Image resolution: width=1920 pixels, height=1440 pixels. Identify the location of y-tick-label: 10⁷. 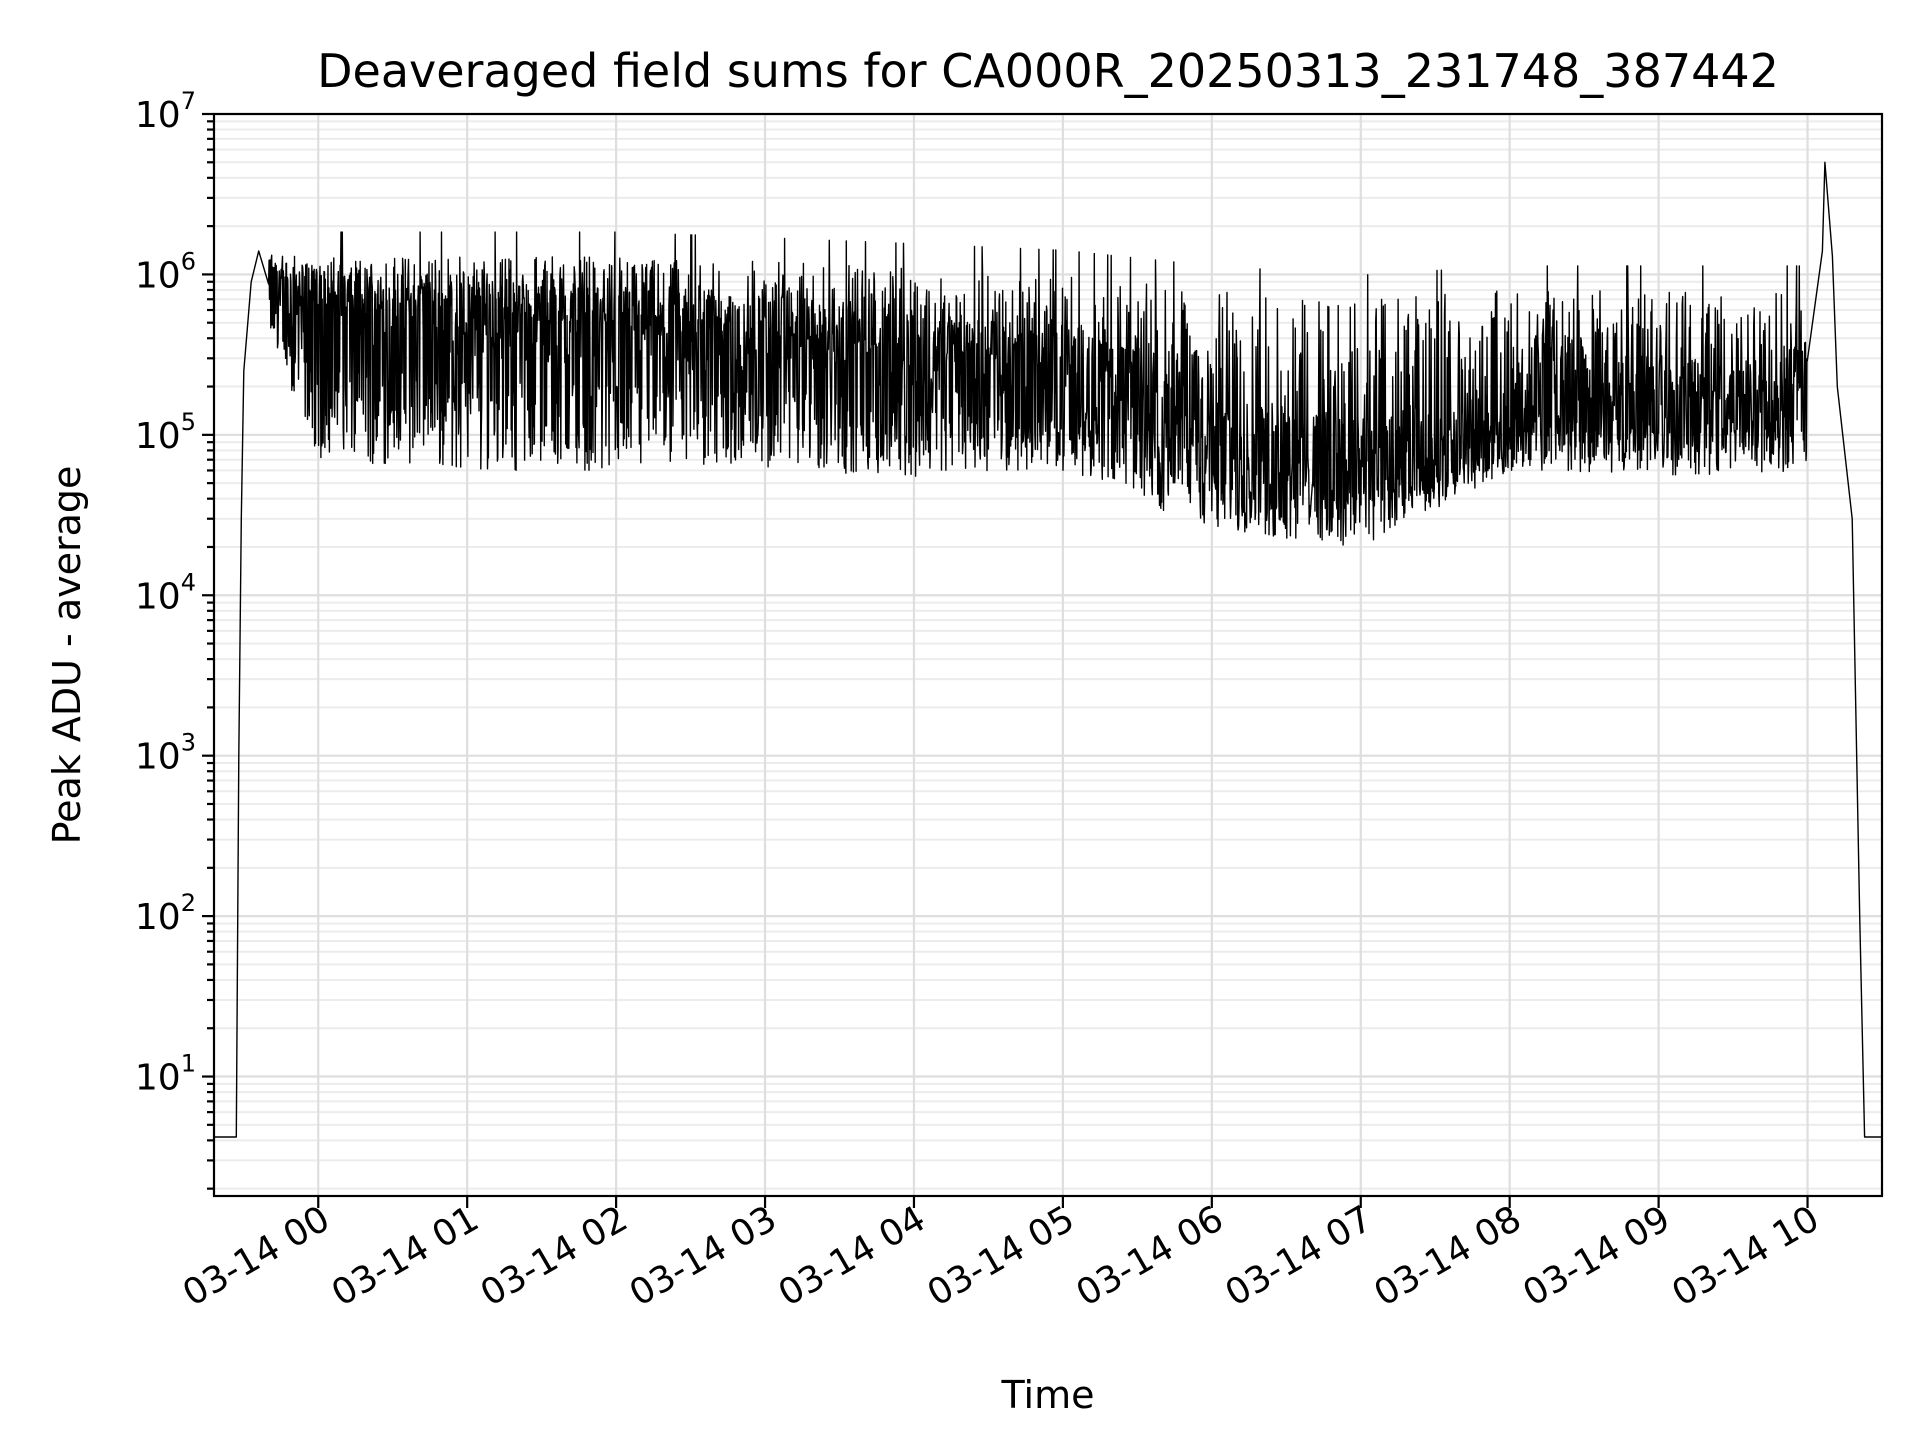
(165, 111).